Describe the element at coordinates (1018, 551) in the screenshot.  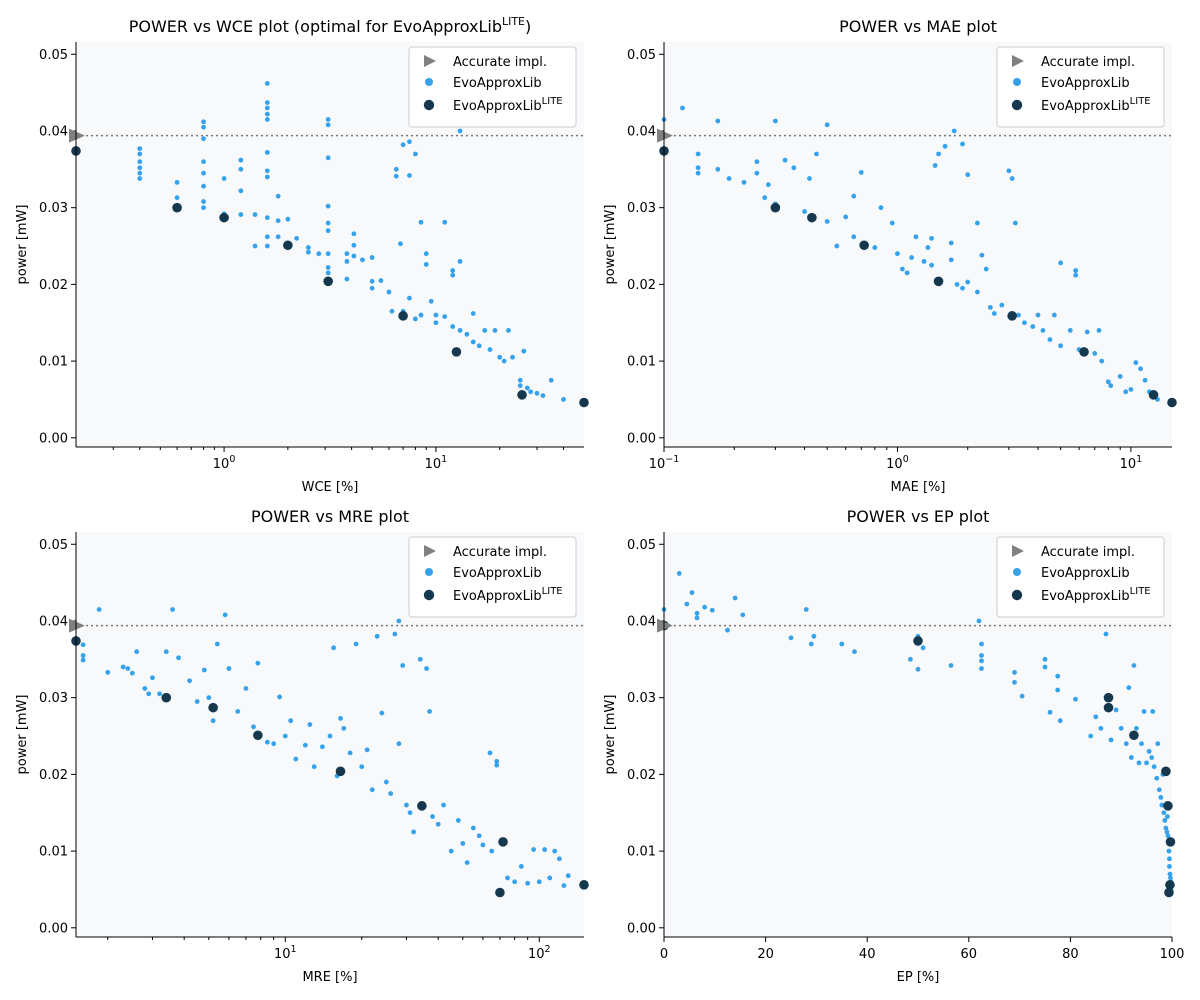
I see `legend-accurate-marker` at that location.